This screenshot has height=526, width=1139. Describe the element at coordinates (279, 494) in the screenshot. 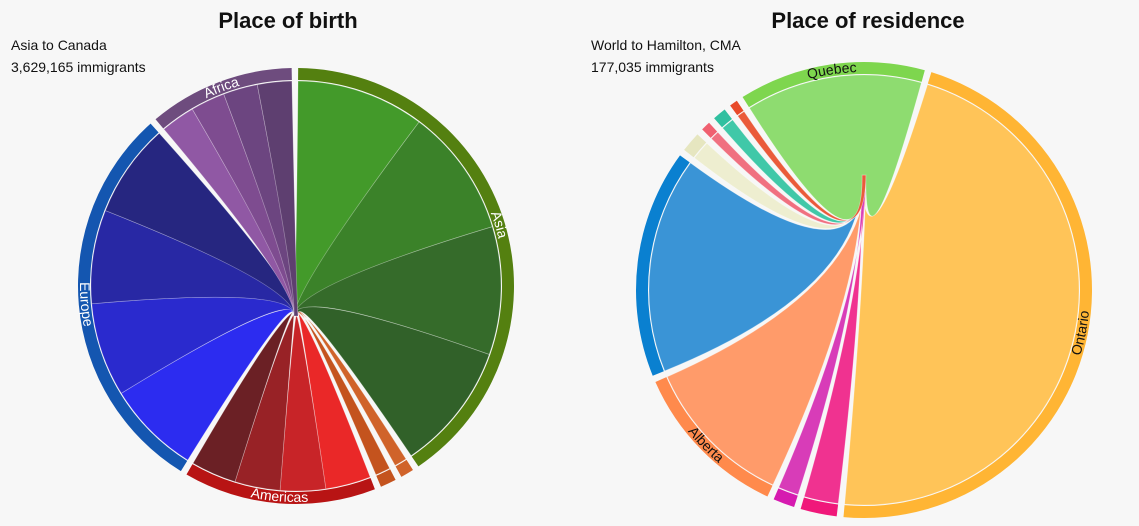

I see `americas-label: Americas` at that location.